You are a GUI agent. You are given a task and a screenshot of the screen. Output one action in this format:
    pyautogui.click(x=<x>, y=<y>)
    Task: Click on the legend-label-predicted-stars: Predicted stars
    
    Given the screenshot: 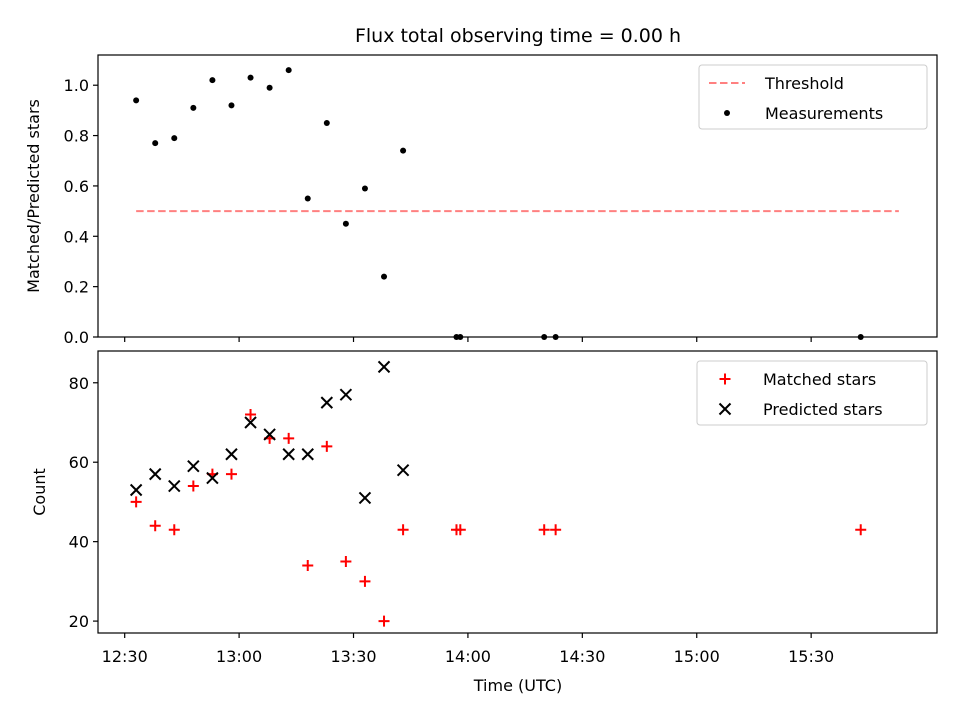 What is the action you would take?
    pyautogui.click(x=823, y=409)
    